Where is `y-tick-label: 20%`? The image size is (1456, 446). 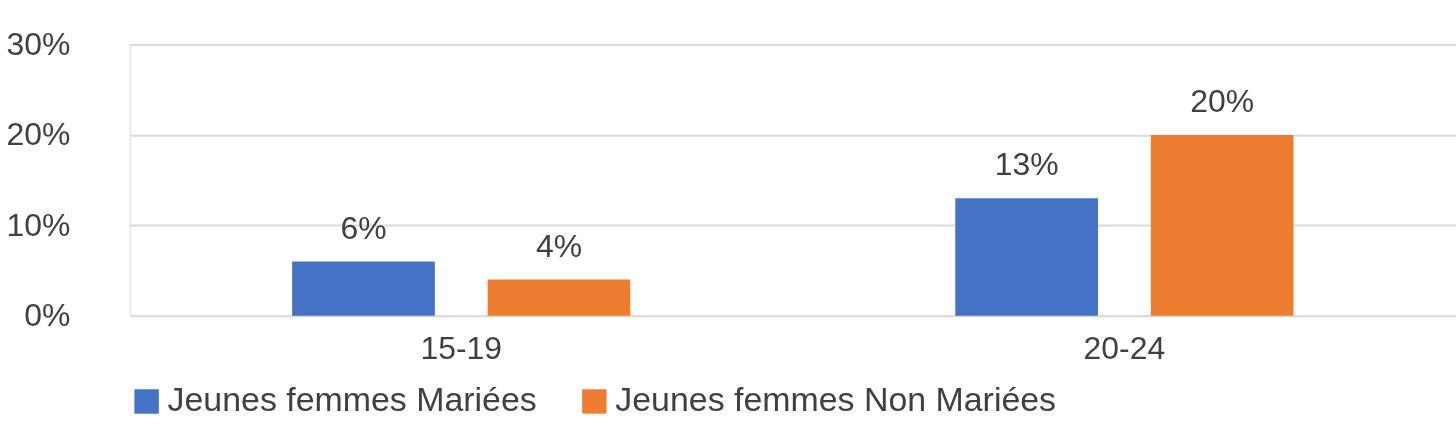
y-tick-label: 20% is located at coordinates (38, 134).